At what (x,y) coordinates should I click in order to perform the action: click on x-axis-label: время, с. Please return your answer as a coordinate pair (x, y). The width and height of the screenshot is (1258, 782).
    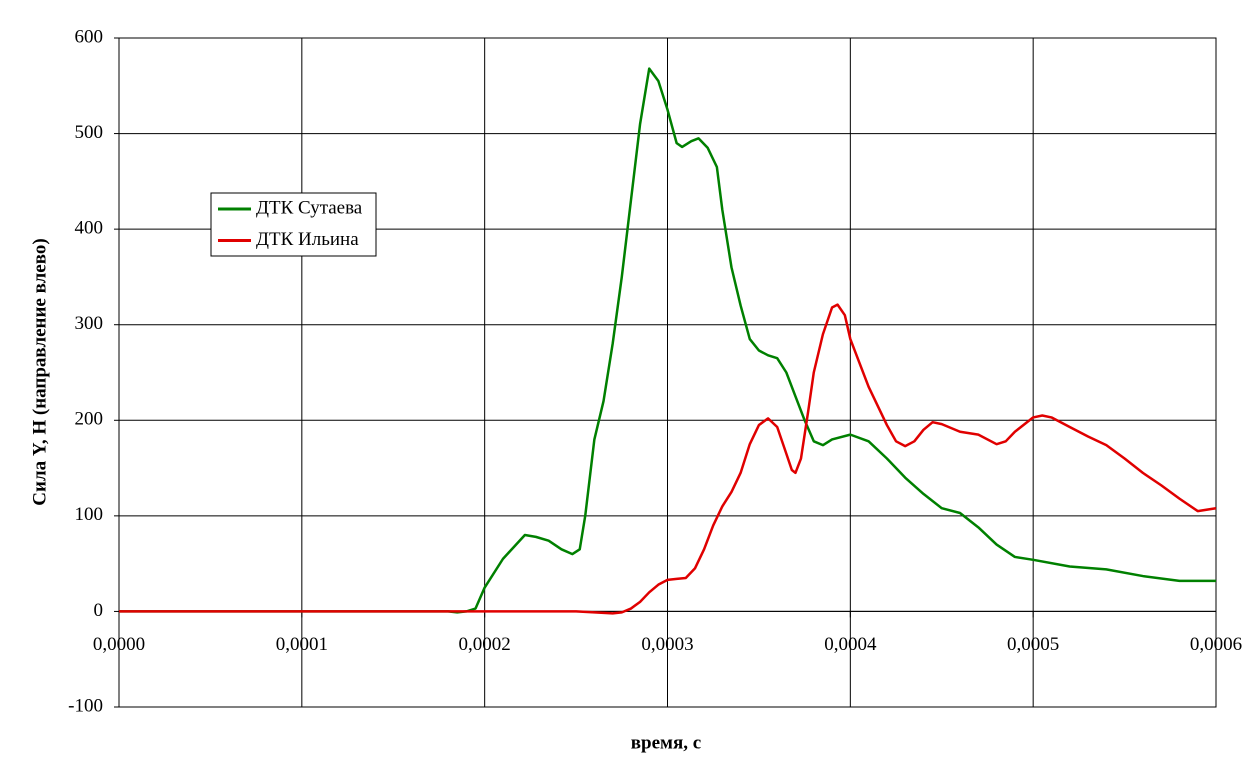
    Looking at the image, I should click on (666, 742).